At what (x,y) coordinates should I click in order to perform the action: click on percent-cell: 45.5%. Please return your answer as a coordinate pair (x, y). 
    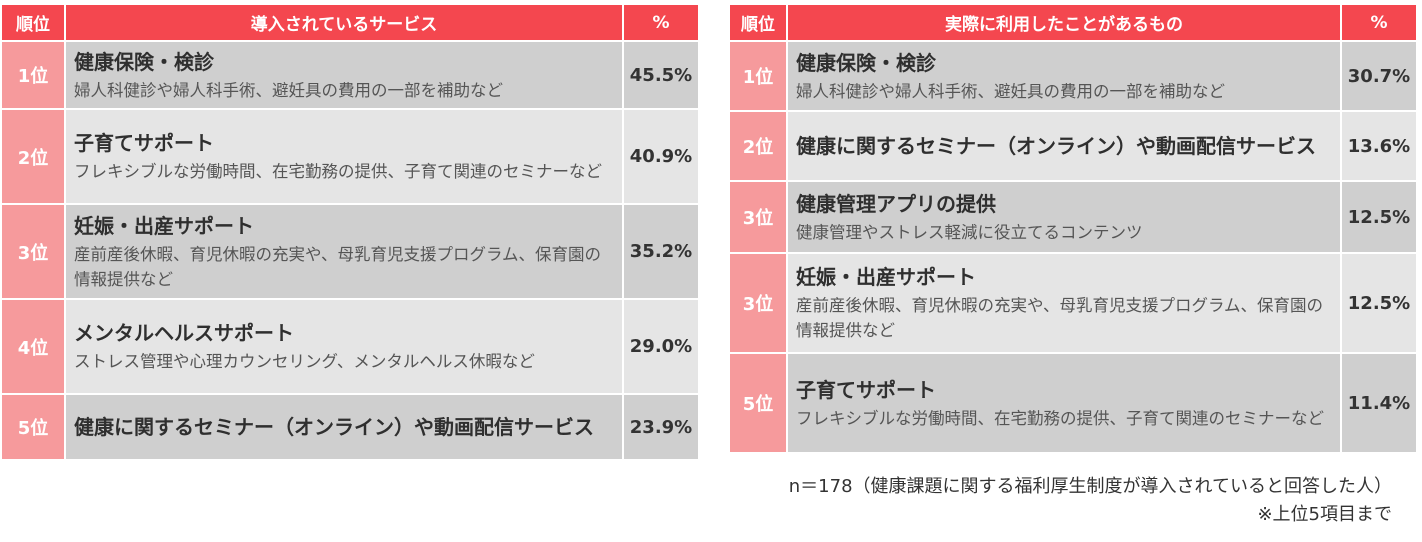
    Looking at the image, I should click on (661, 75).